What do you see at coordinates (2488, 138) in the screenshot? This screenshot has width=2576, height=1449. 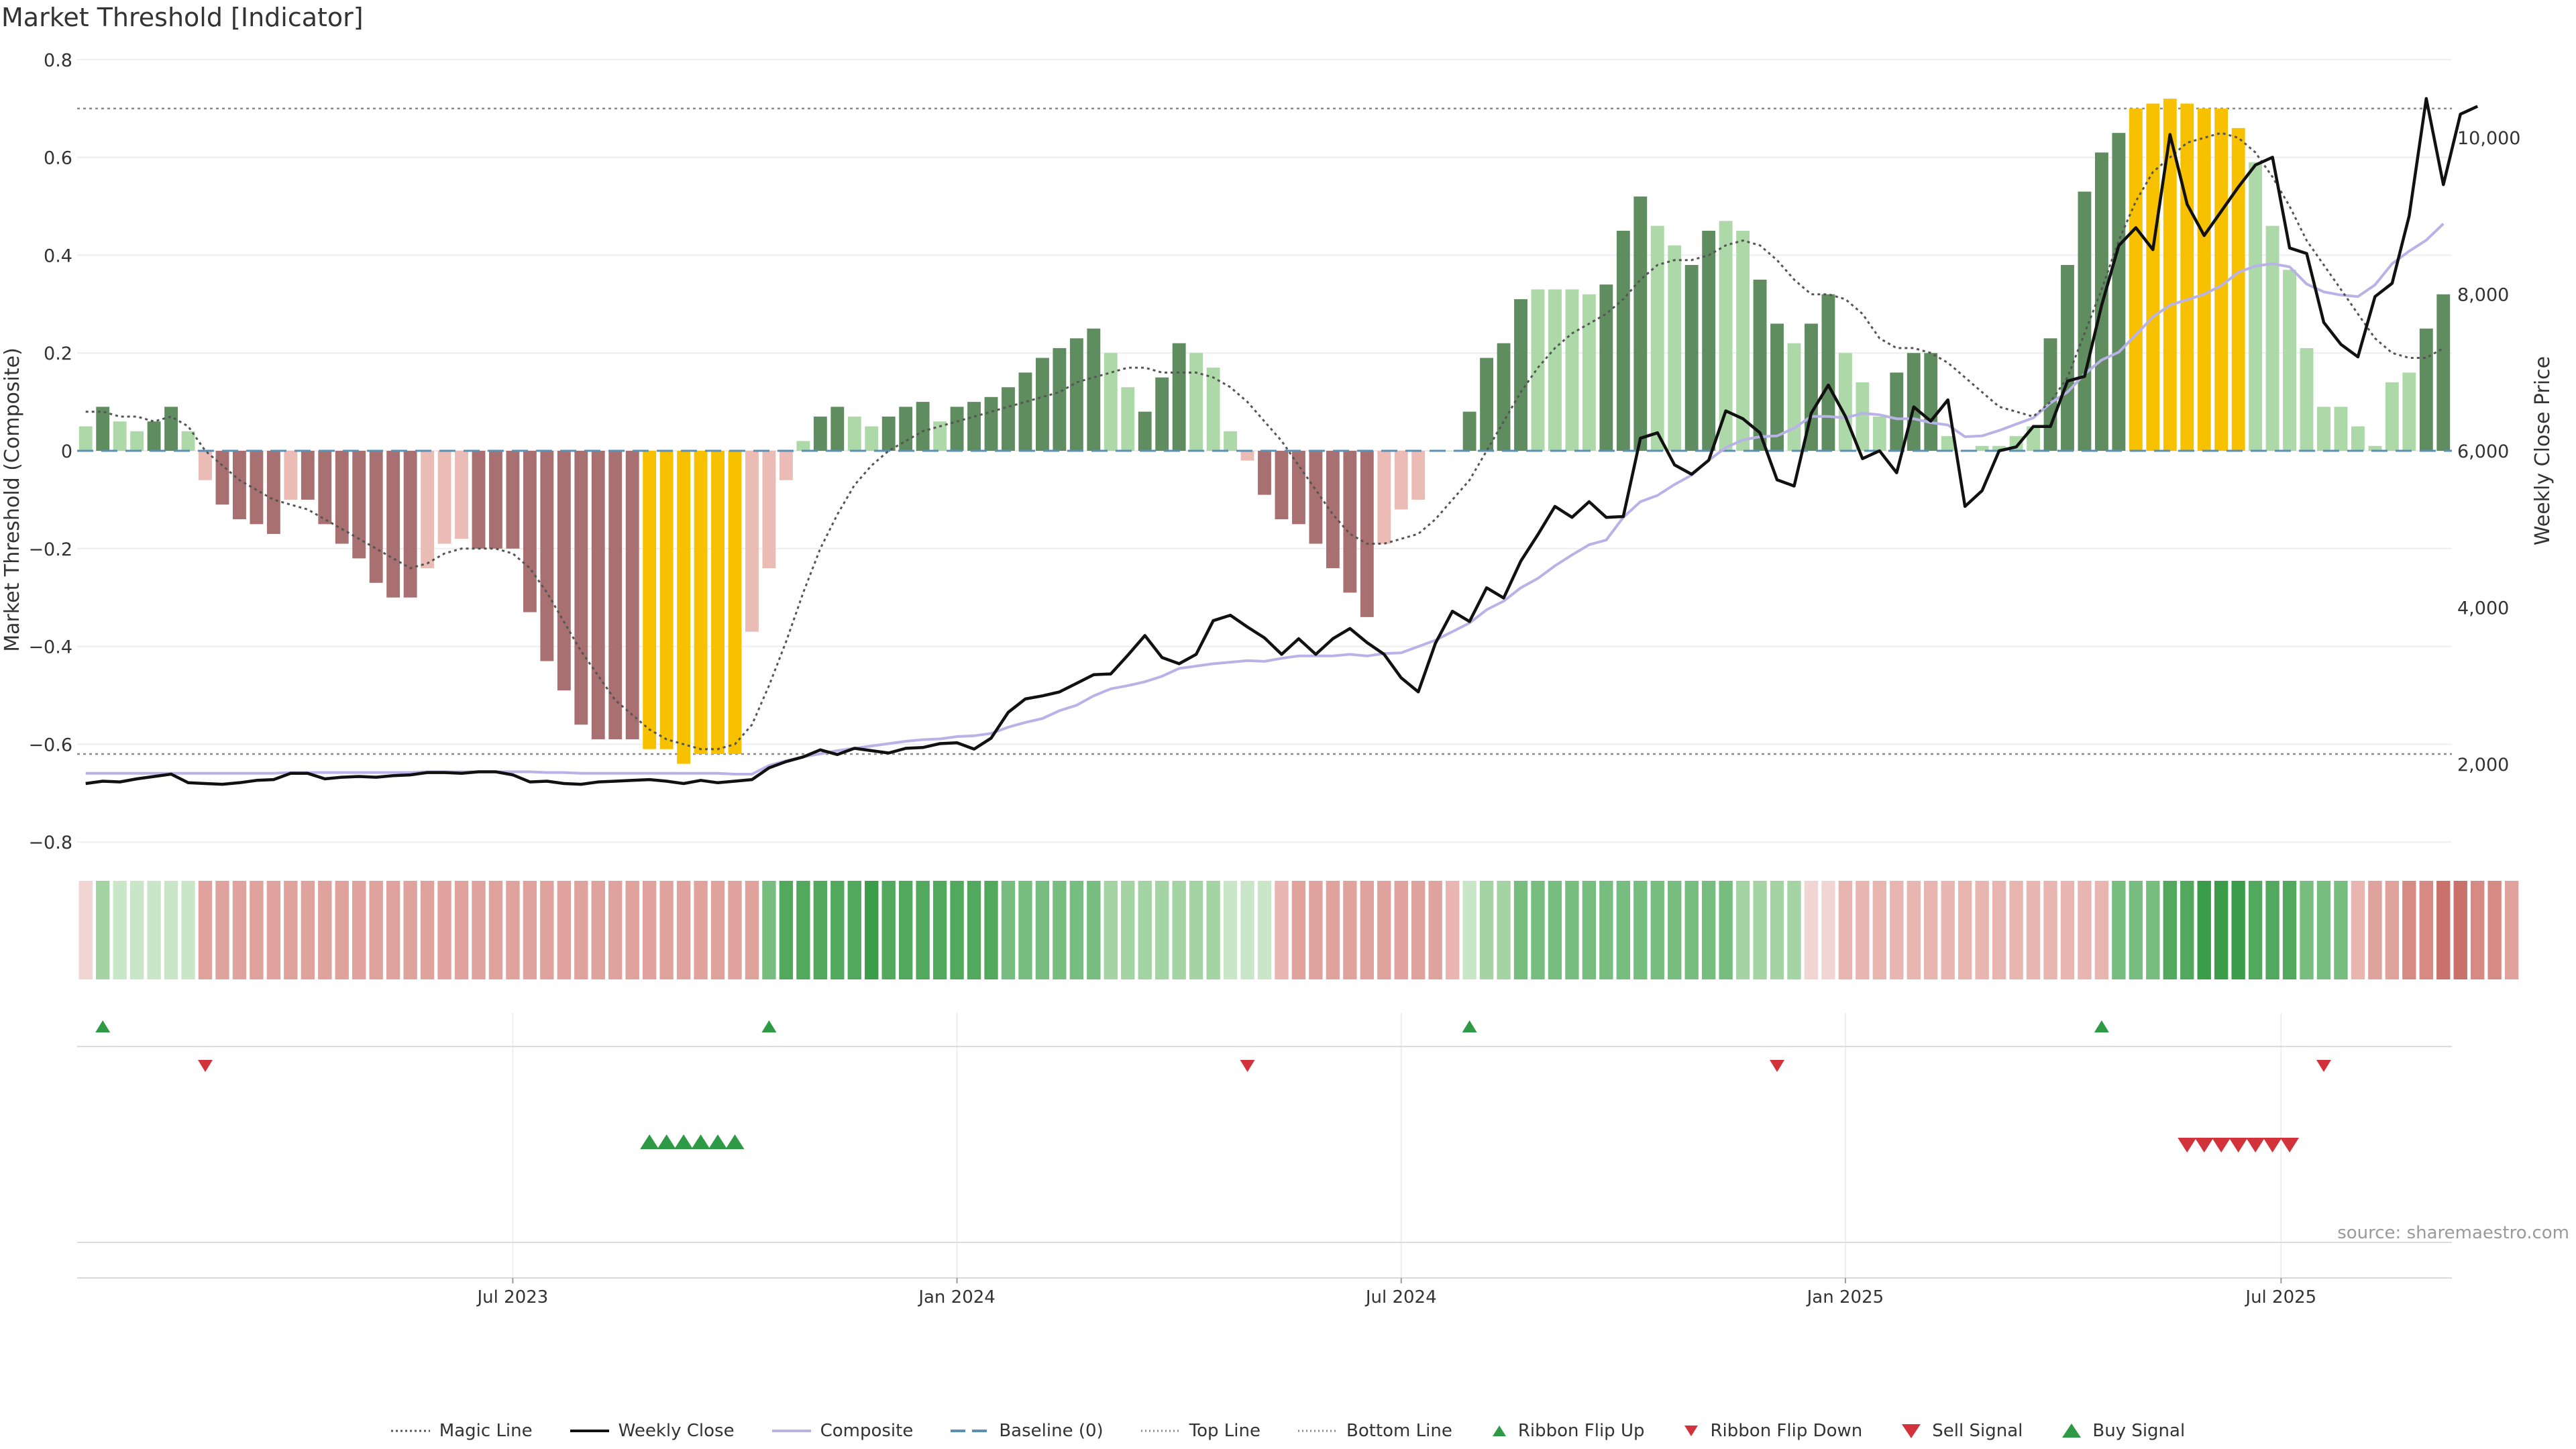 I see `y2-tick-label: 10,000` at bounding box center [2488, 138].